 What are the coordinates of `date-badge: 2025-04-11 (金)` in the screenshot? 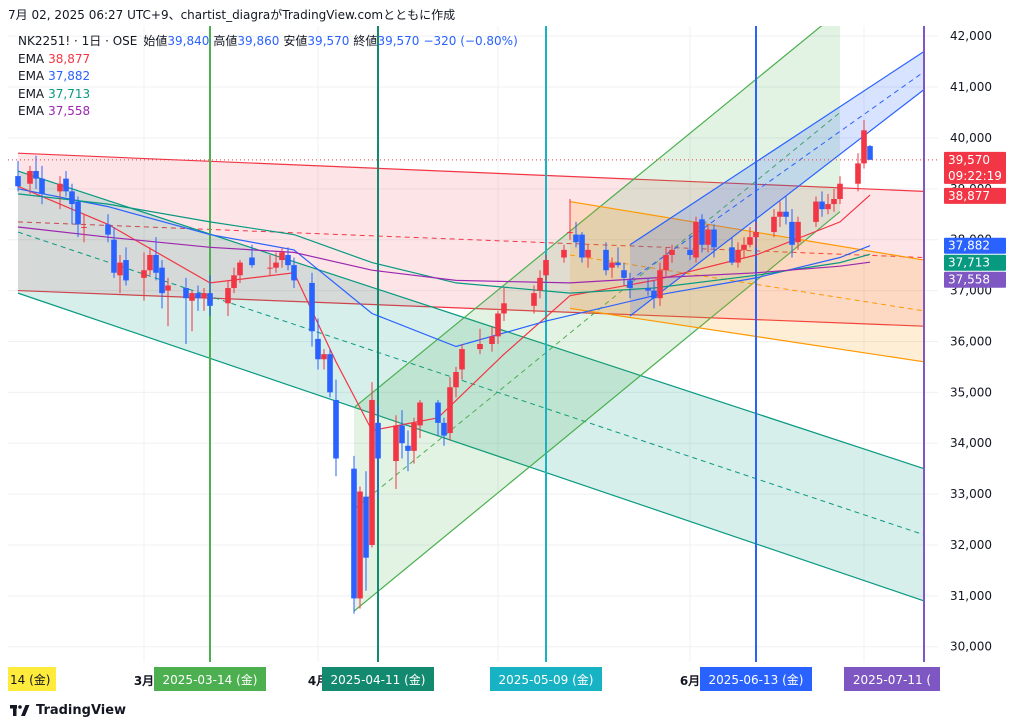 It's located at (378, 679).